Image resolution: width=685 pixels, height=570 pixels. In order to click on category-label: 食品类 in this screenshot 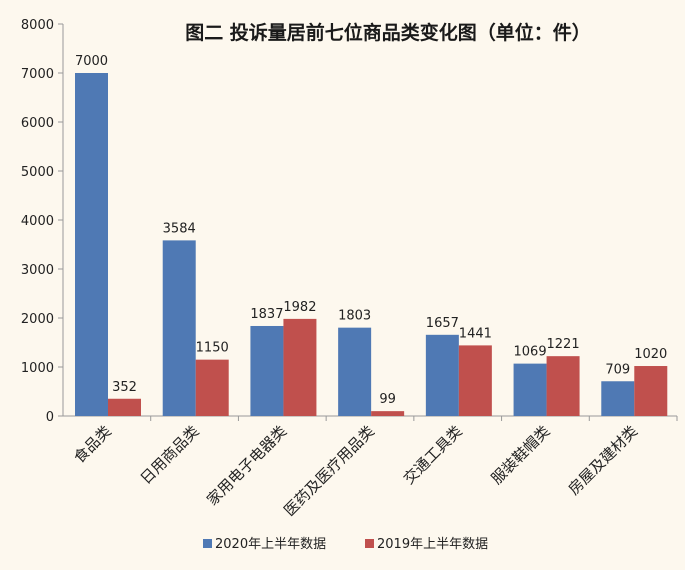, I will do `click(92, 444)`.